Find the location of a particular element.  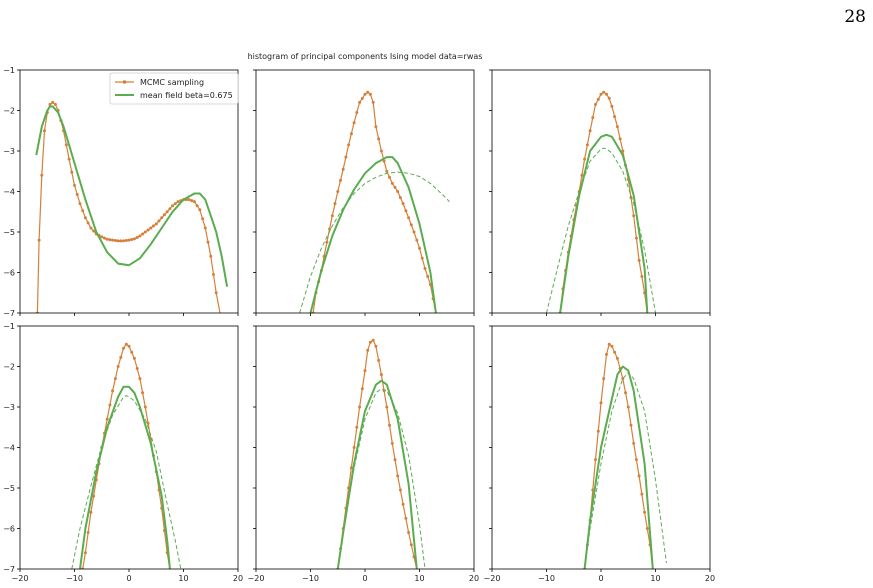

legend-mcmc-marker is located at coordinates (124, 82).